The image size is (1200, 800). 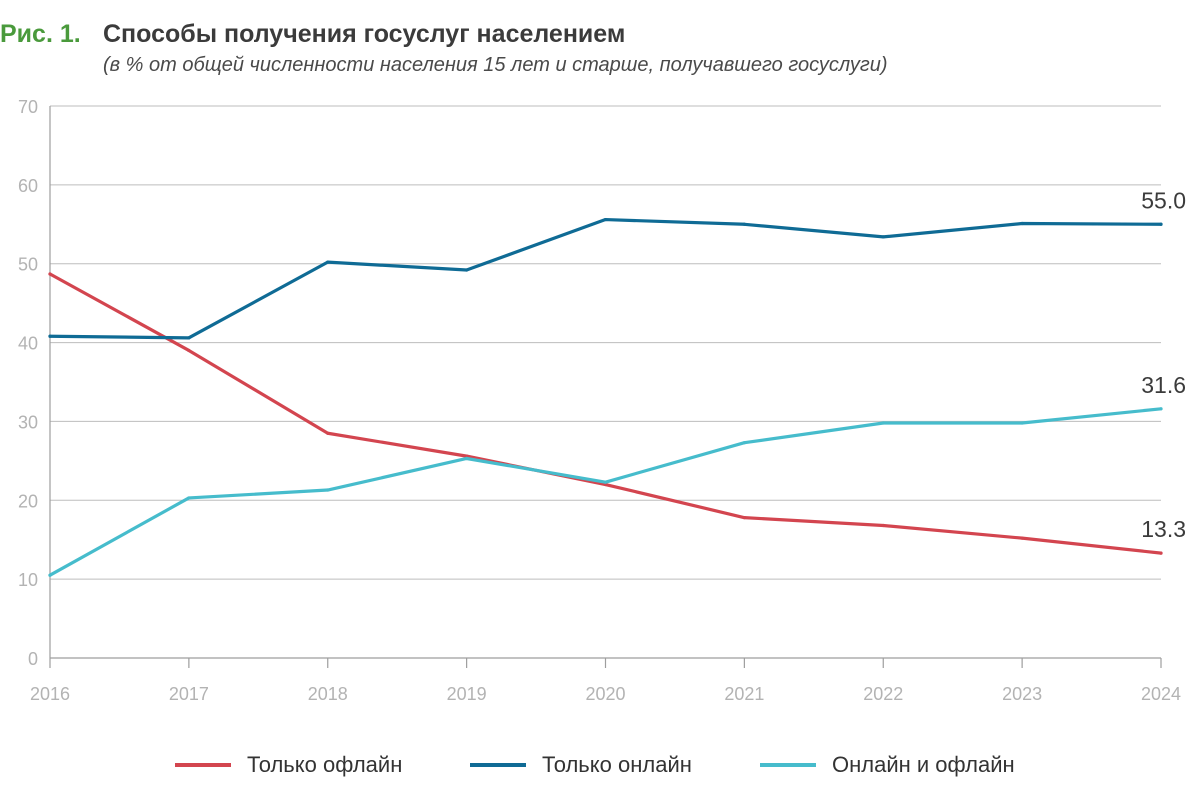 I want to click on legend-swatch-both, so click(x=788, y=765).